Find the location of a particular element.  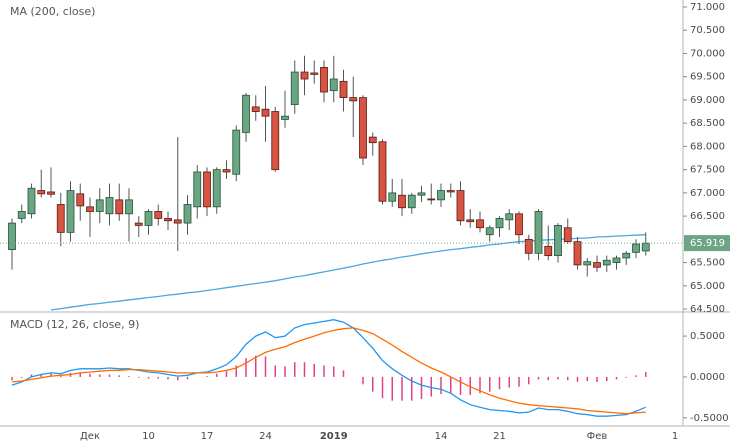

pane-title: MACD (12, 26, close, 9) is located at coordinates (74, 324).